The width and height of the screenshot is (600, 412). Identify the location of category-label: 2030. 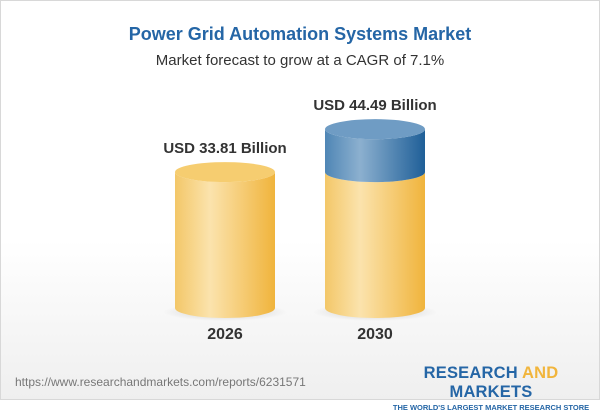
(375, 334).